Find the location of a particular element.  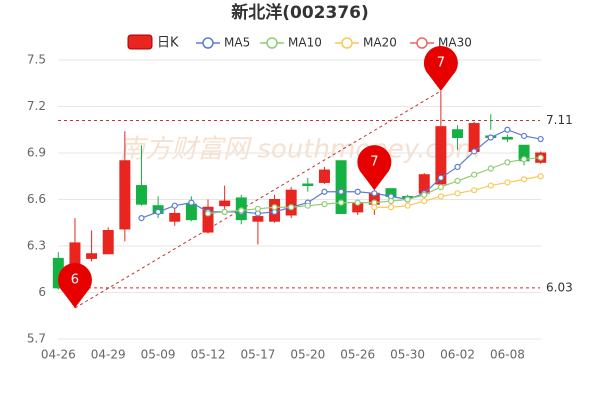

y-tick-label: 6.9 is located at coordinates (36, 153).